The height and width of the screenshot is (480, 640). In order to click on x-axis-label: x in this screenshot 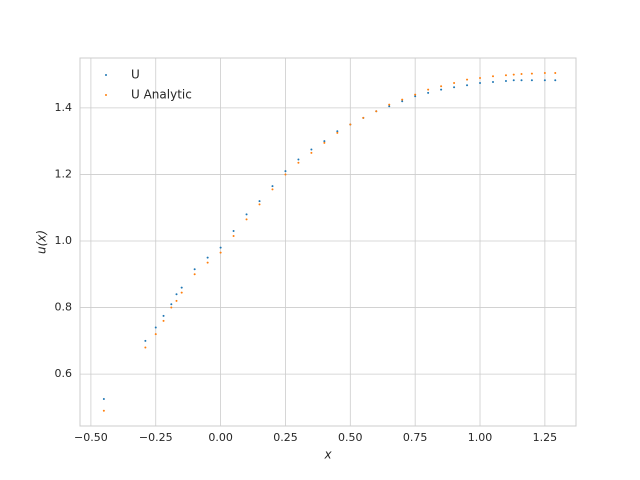, I will do `click(327, 455)`.